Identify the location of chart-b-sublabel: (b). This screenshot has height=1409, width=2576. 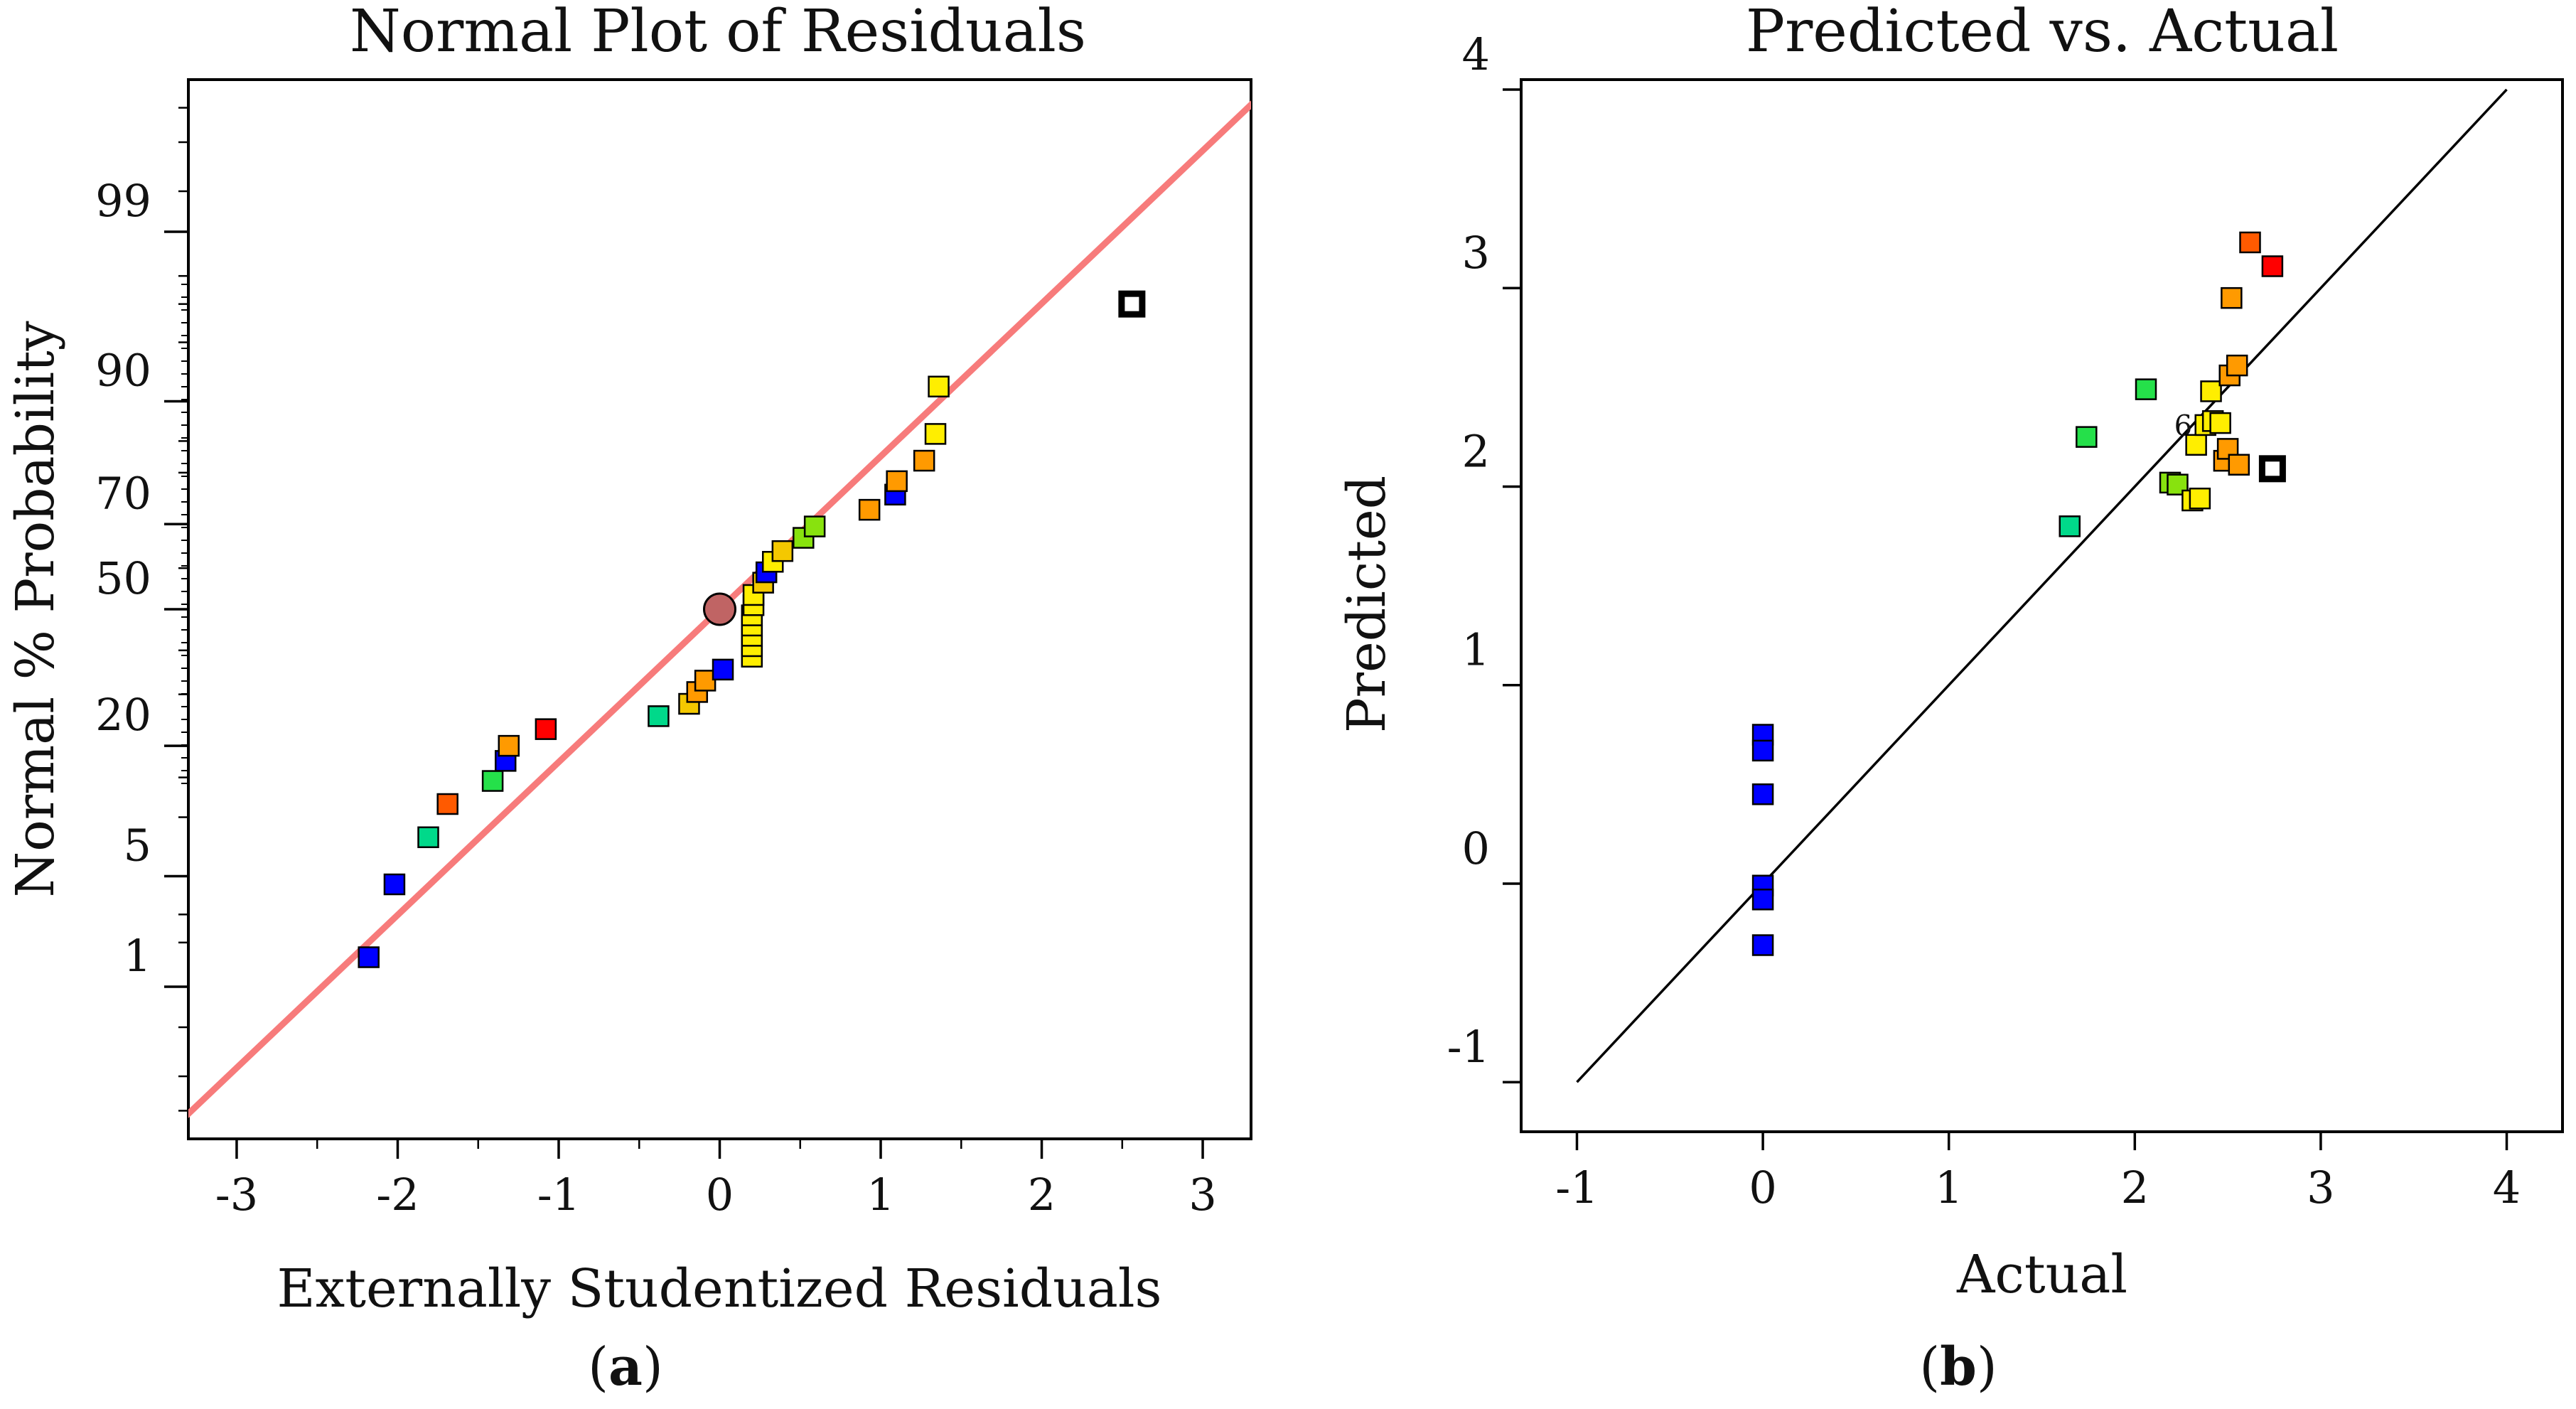
(1958, 1367).